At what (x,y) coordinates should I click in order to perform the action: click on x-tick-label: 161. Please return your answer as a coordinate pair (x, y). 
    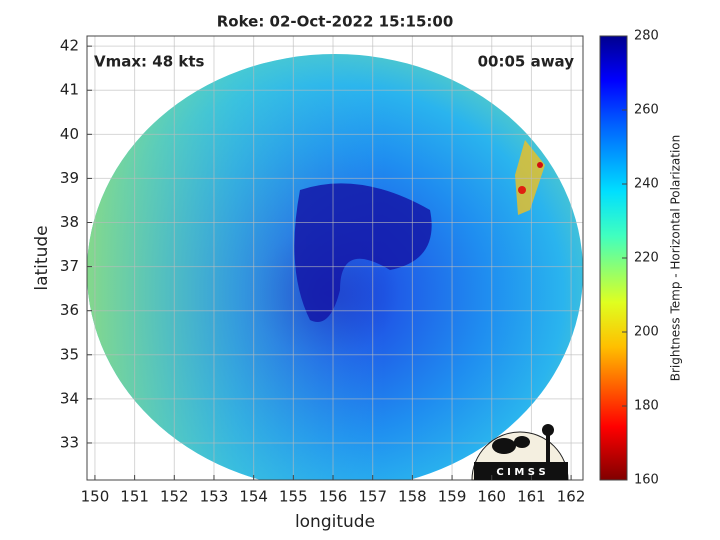
    Looking at the image, I should click on (531, 497).